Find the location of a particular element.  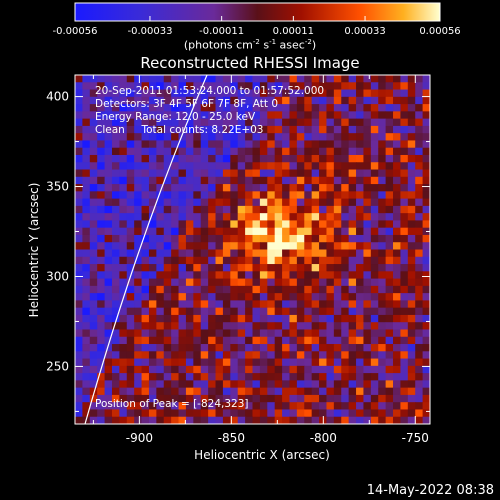

x-tick-label: -750 is located at coordinates (415, 438).